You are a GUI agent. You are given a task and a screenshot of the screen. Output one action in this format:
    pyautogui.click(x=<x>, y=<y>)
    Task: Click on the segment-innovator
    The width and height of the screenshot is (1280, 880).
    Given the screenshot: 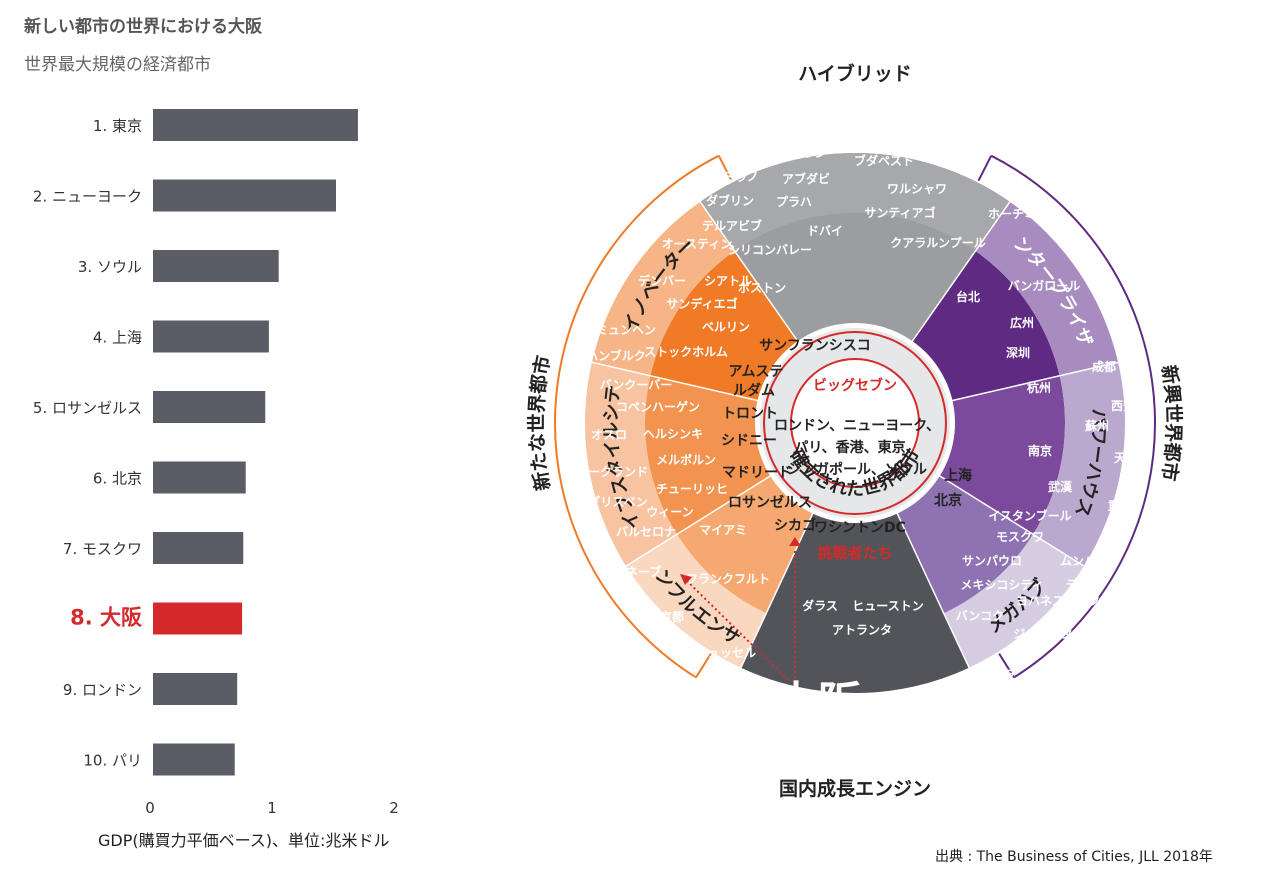 What is the action you would take?
    pyautogui.click(x=725, y=326)
    